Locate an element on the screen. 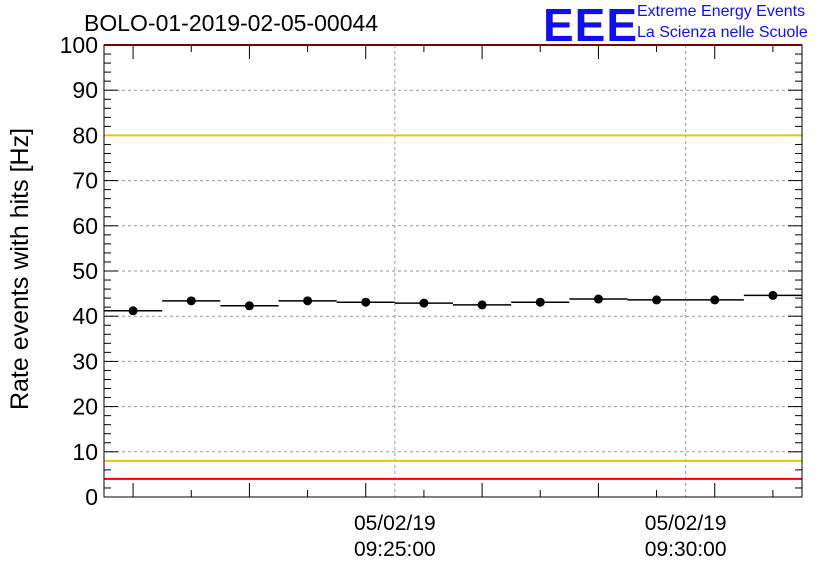  x-tick-label-time: 09:30:00 is located at coordinates (686, 549).